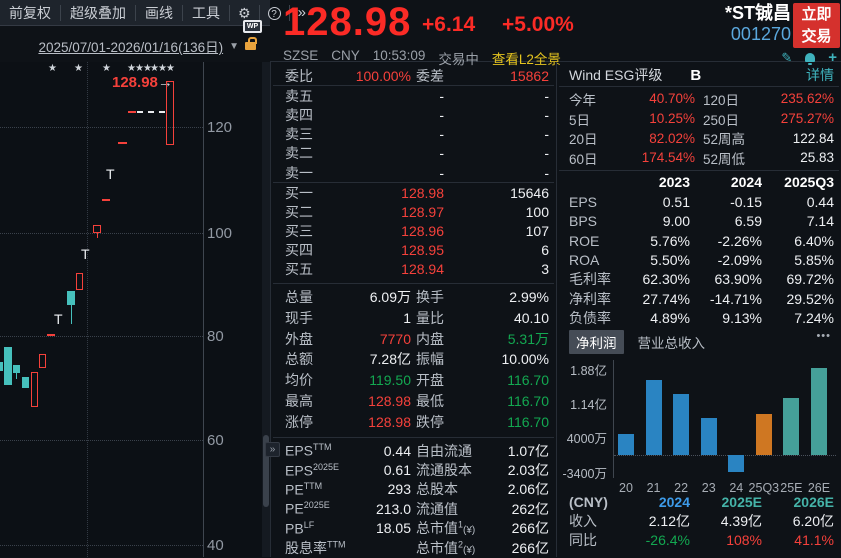  What do you see at coordinates (583, 420) in the screenshot?
I see `profit-chart-y-axis: 1.88亿 1.14亿 4000万 -3400万` at bounding box center [583, 420].